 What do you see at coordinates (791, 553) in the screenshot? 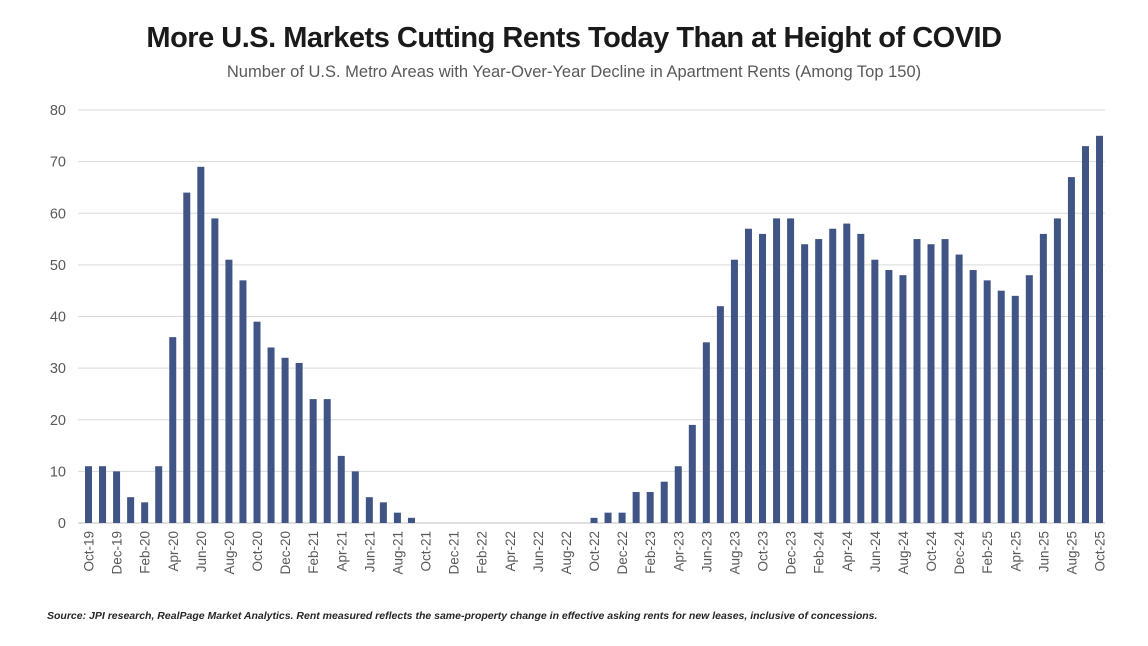
I see `x-tick-label: Dec-23` at bounding box center [791, 553].